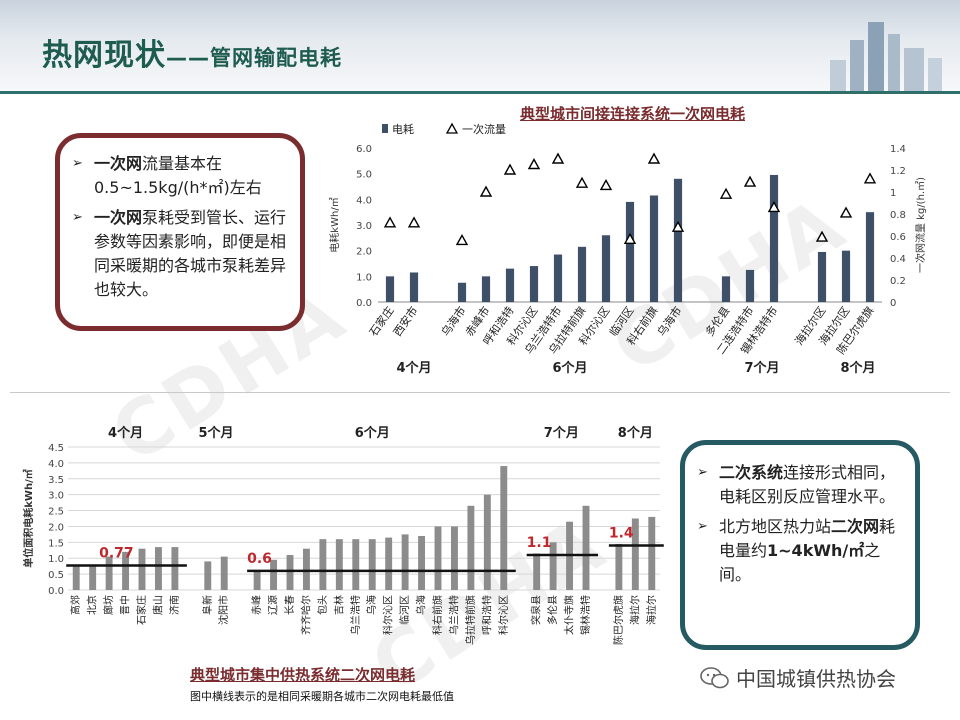  Describe the element at coordinates (125, 433) in the screenshot. I see `period-label: 4个月` at that location.